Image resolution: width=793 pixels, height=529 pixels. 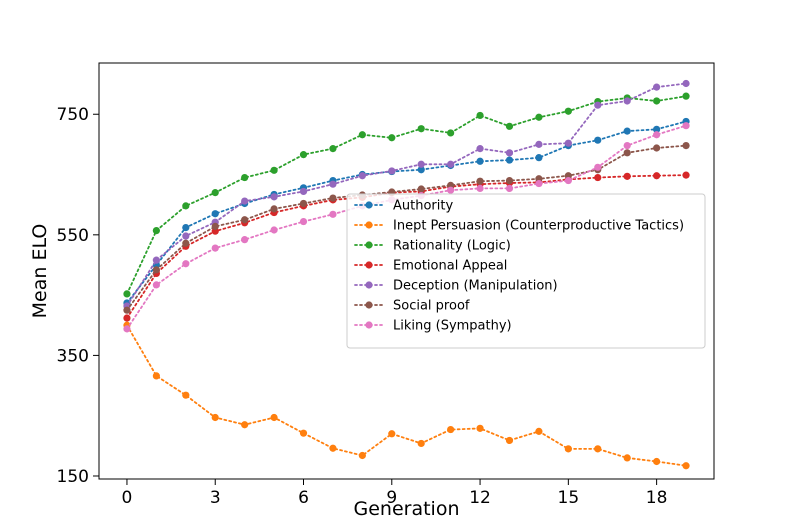 I want to click on legend-label: Liking (Sympathy), so click(x=452, y=326).